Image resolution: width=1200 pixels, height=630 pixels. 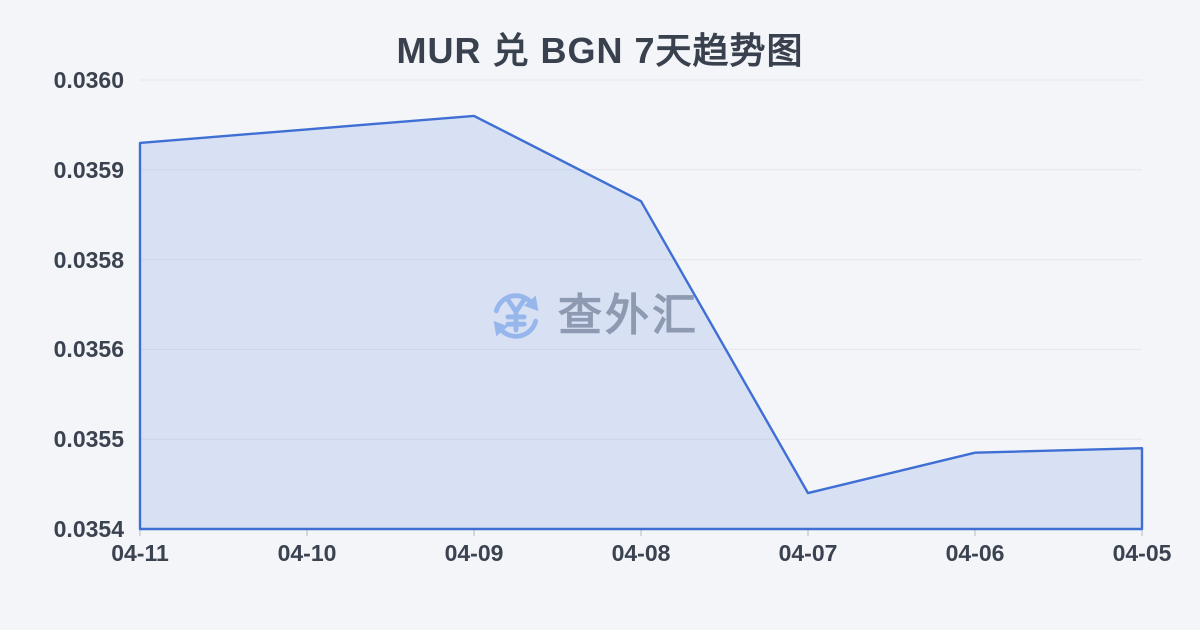 I want to click on x-axis-tick-label: 04-05, so click(x=1142, y=553).